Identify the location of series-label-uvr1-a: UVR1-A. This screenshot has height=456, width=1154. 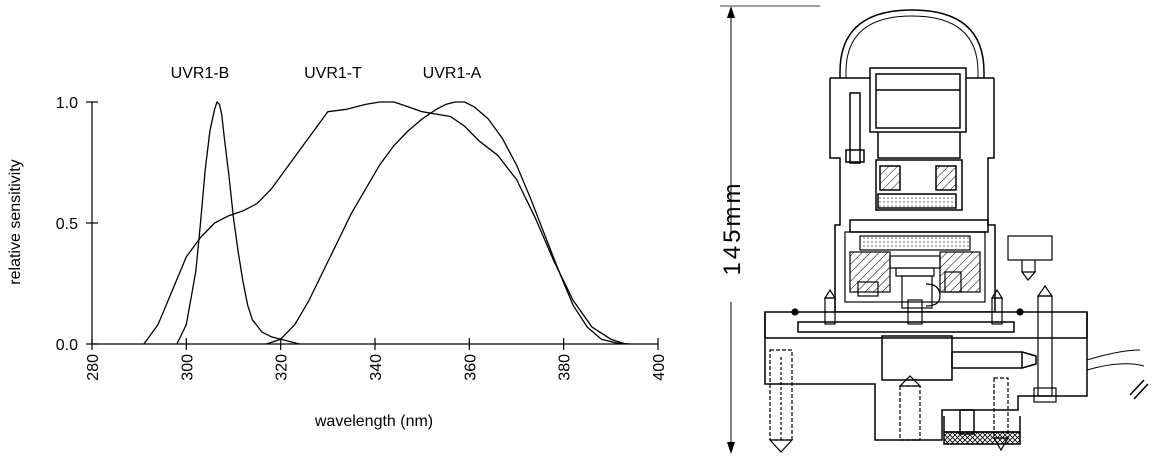
(452, 73).